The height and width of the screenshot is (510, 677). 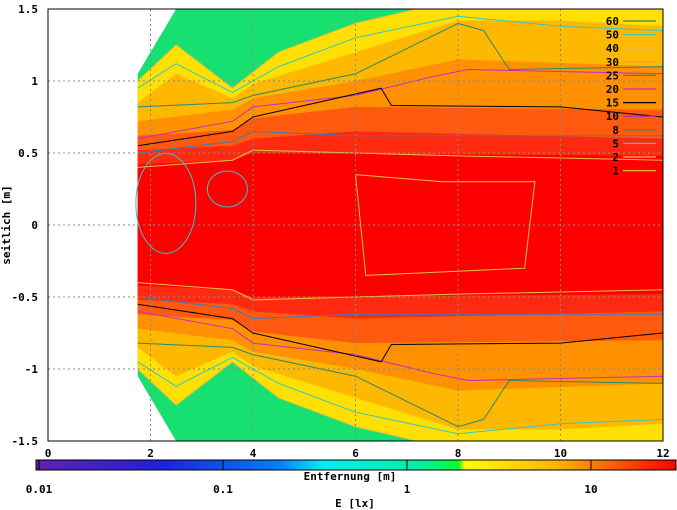 What do you see at coordinates (34, 225) in the screenshot?
I see `y-tick-label: 0` at bounding box center [34, 225].